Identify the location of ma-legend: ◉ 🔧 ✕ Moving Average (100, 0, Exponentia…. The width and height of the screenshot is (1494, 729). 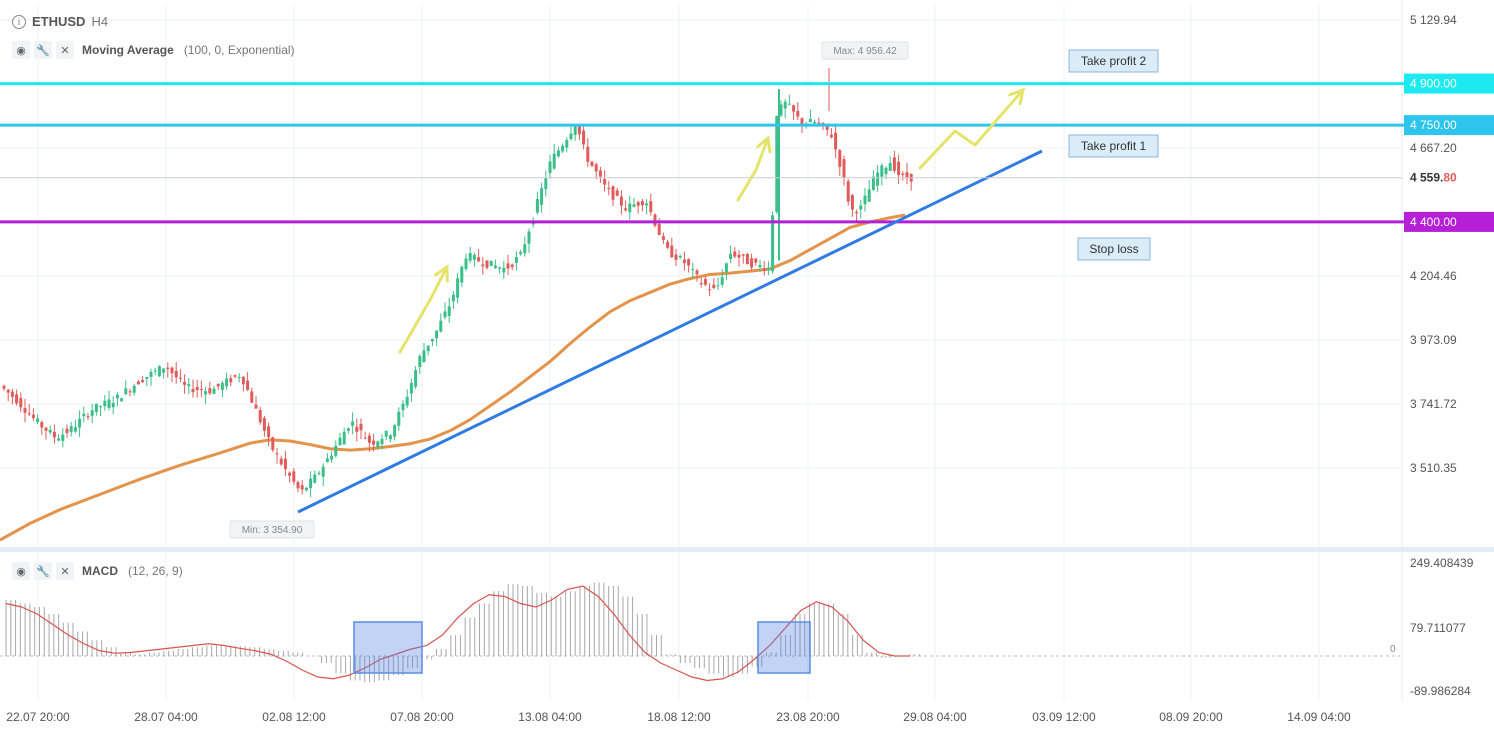
(153, 50).